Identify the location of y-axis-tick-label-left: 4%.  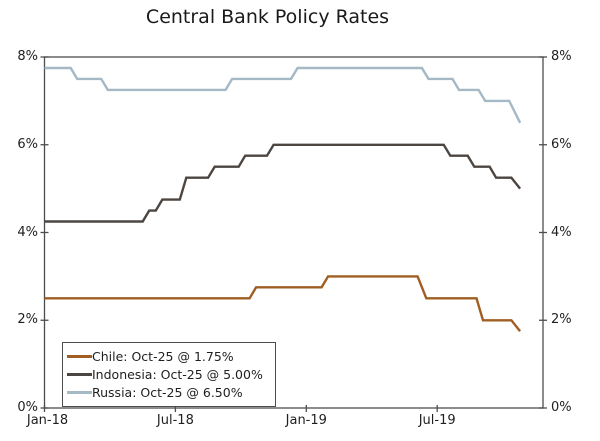
(27, 232).